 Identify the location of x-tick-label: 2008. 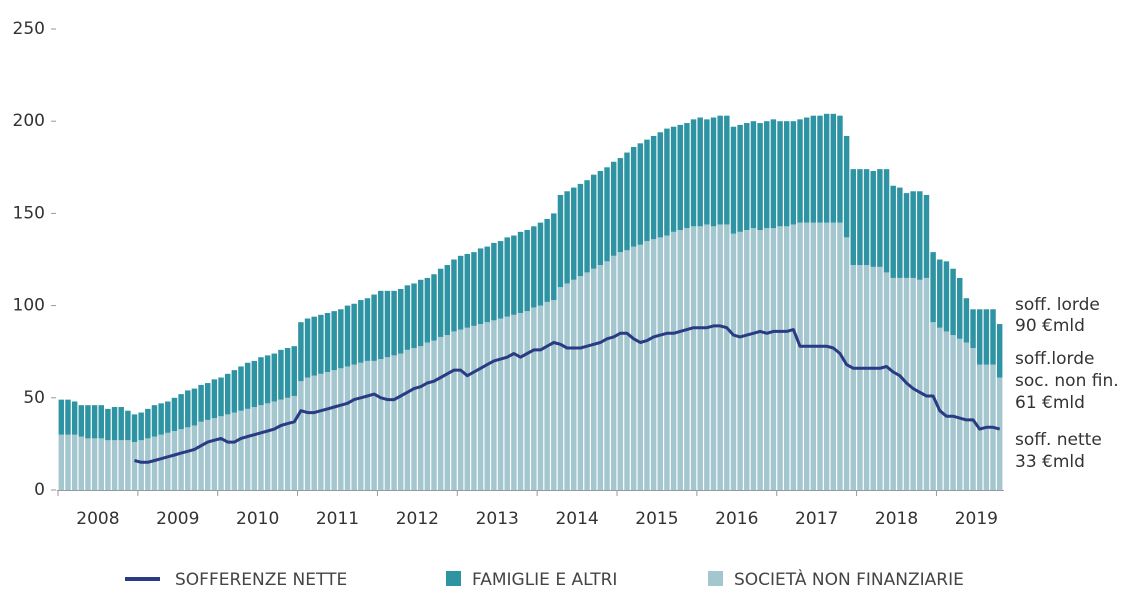
(97, 519).